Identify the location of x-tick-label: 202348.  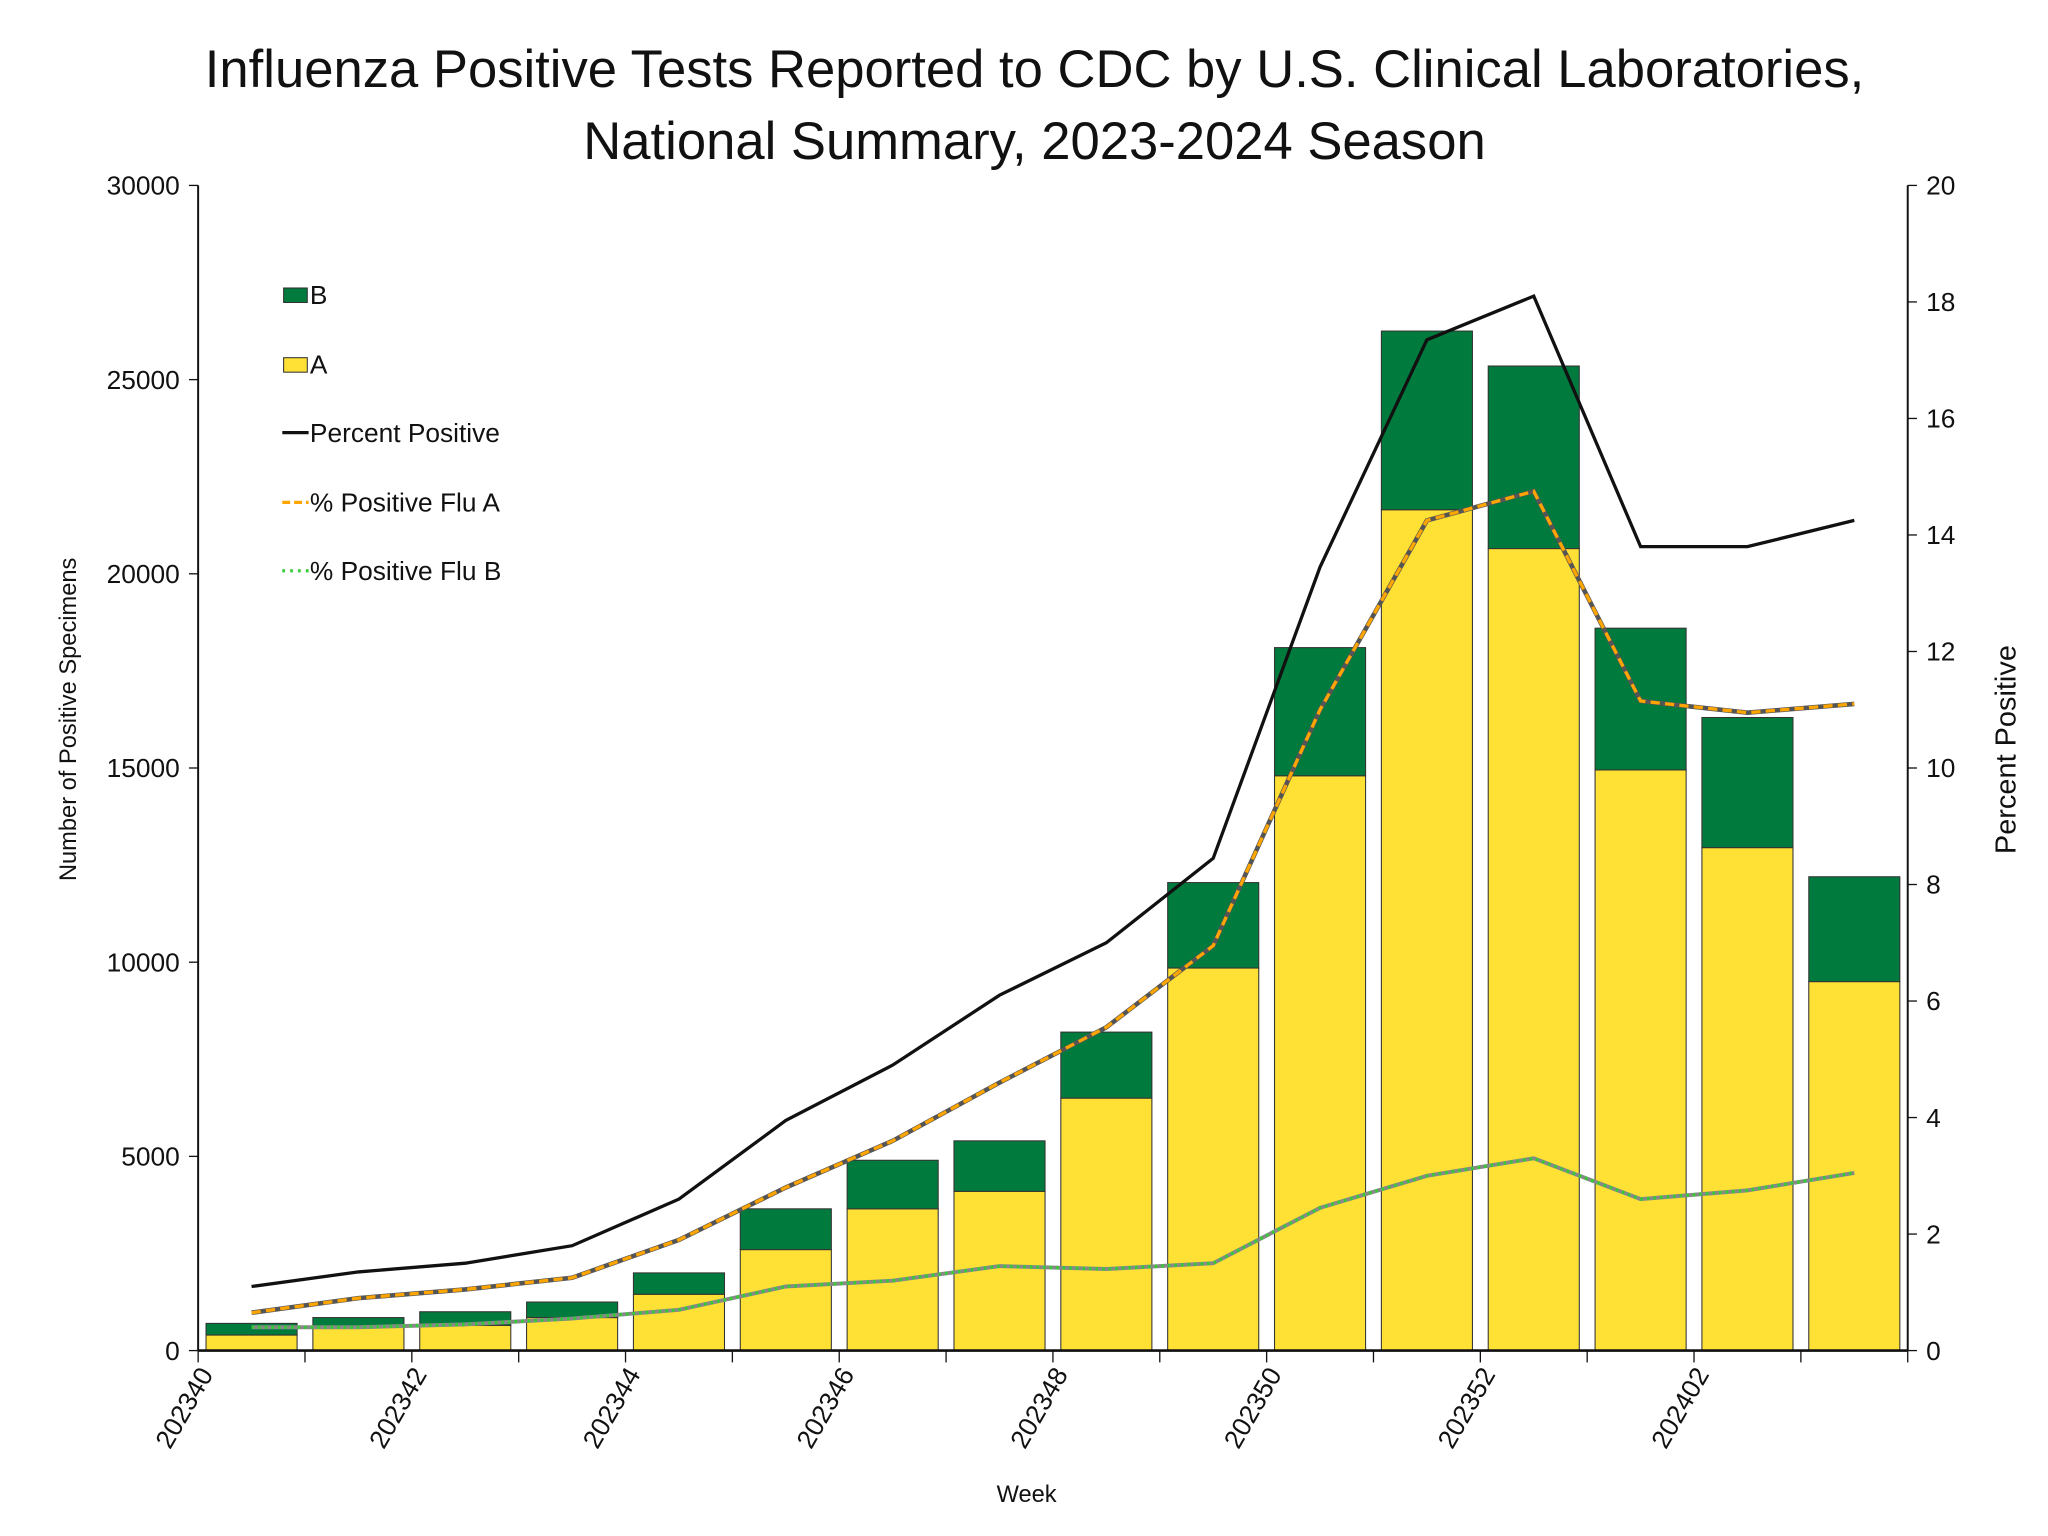
(1039, 1407).